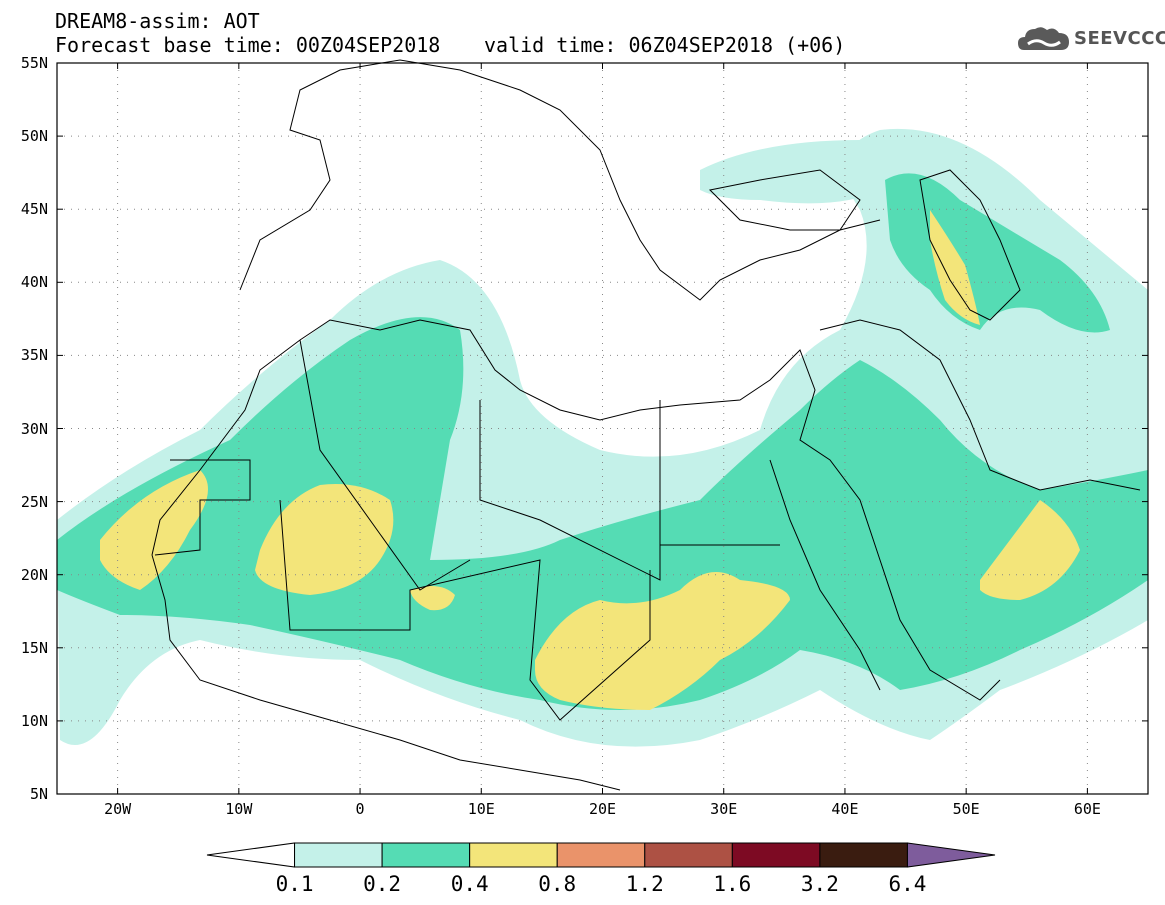  Describe the element at coordinates (38, 794) in the screenshot. I see `lat-label: 5N` at that location.